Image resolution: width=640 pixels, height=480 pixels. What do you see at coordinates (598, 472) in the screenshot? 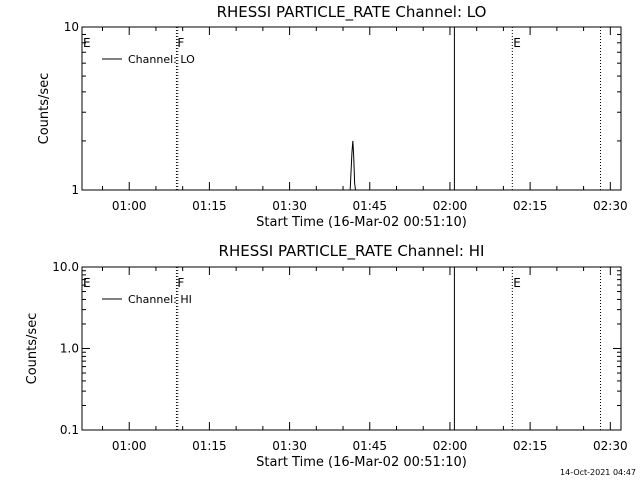
I see `footer-timestamp: 14-Oct-2021 04:47` at bounding box center [598, 472].